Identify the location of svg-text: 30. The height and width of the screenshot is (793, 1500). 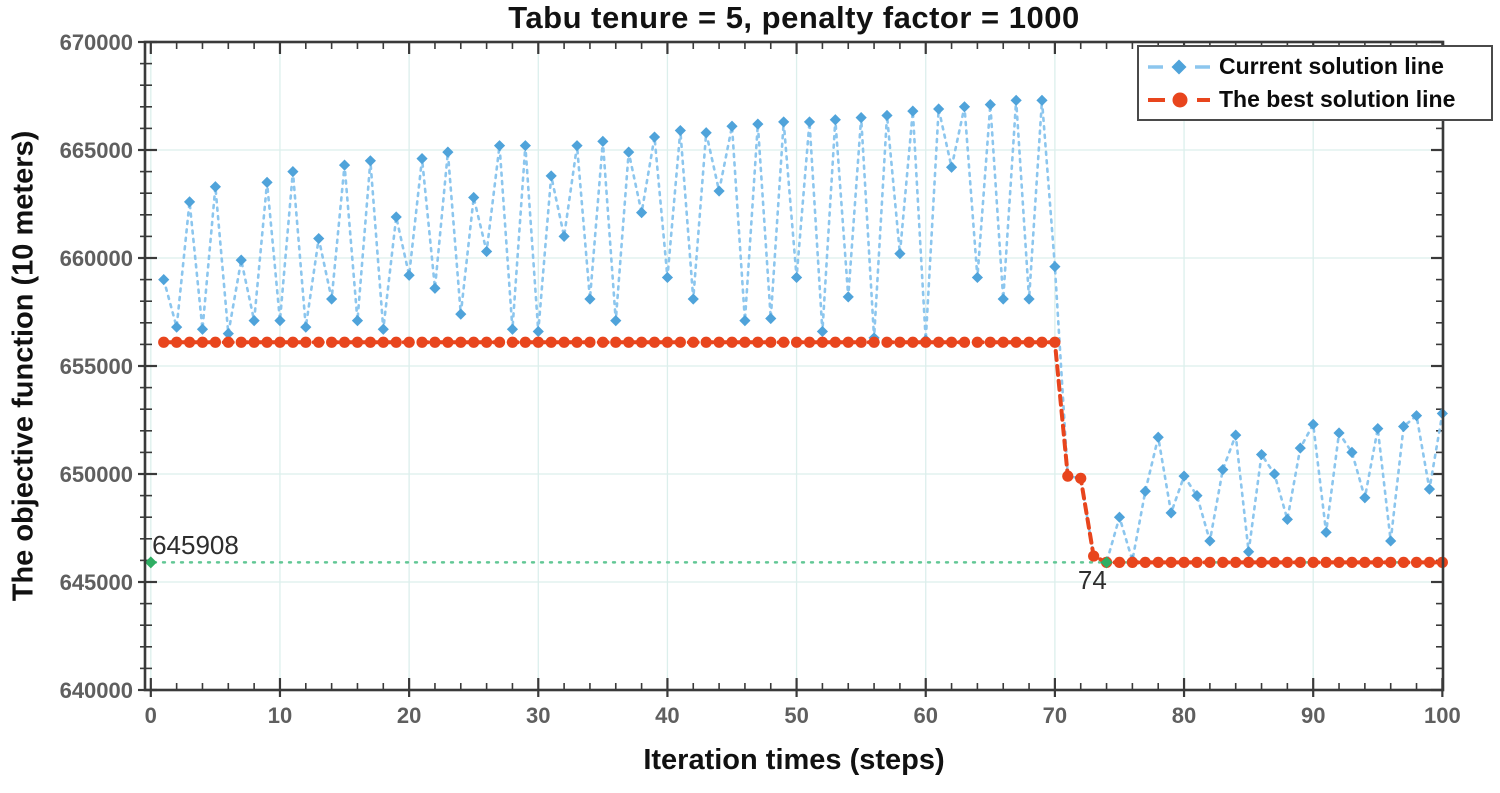
(538, 715).